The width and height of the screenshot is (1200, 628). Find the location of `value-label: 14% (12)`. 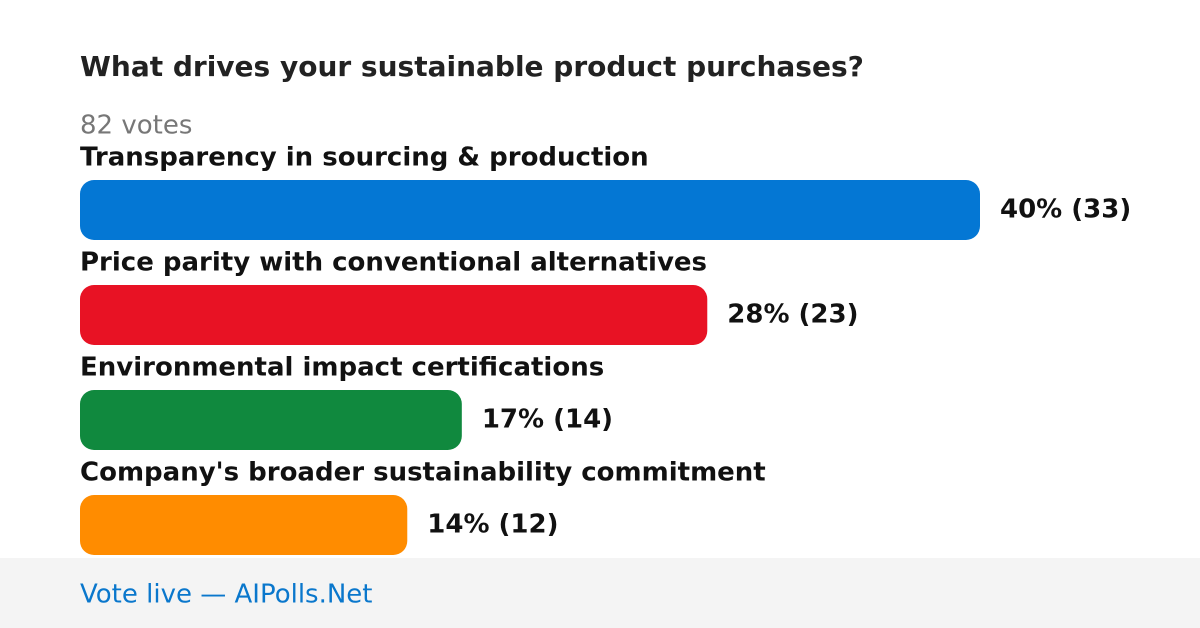

value-label: 14% (12) is located at coordinates (492, 525).